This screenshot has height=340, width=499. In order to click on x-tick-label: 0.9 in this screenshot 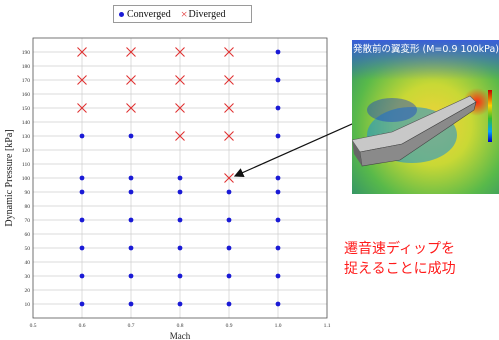, I will do `click(229, 326)`.